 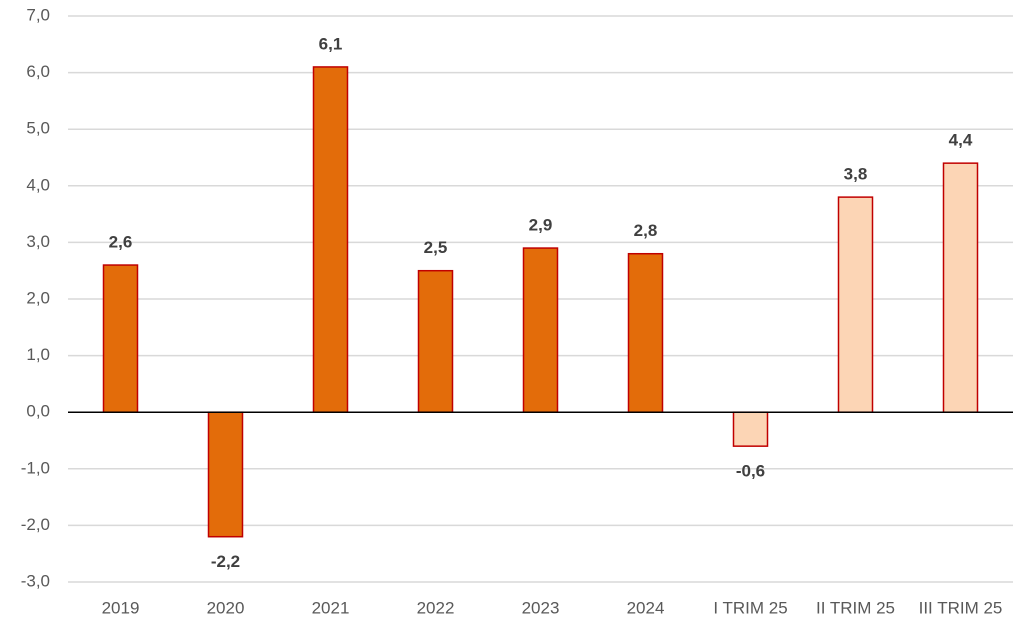 What do you see at coordinates (331, 607) in the screenshot?
I see `x-tick-label: 2021` at bounding box center [331, 607].